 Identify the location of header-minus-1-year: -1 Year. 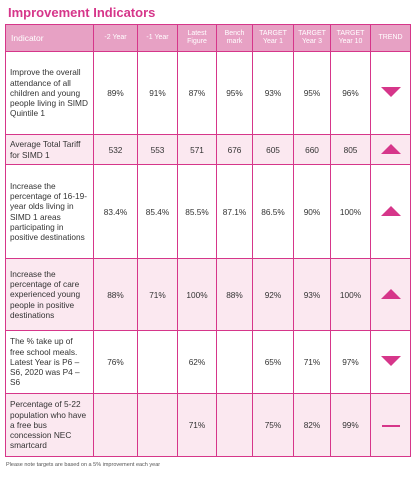
(157, 38).